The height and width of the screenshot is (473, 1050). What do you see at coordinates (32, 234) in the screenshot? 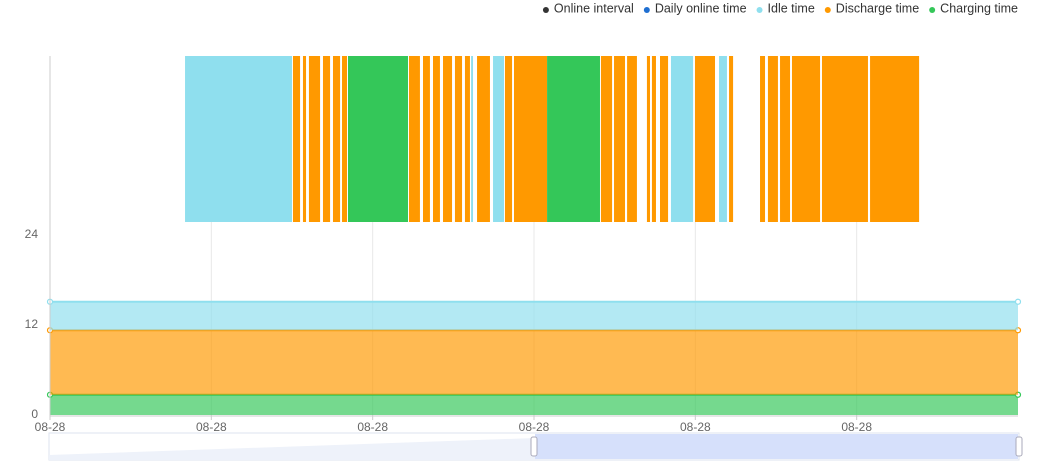
I see `y-tick-label: 24` at bounding box center [32, 234].